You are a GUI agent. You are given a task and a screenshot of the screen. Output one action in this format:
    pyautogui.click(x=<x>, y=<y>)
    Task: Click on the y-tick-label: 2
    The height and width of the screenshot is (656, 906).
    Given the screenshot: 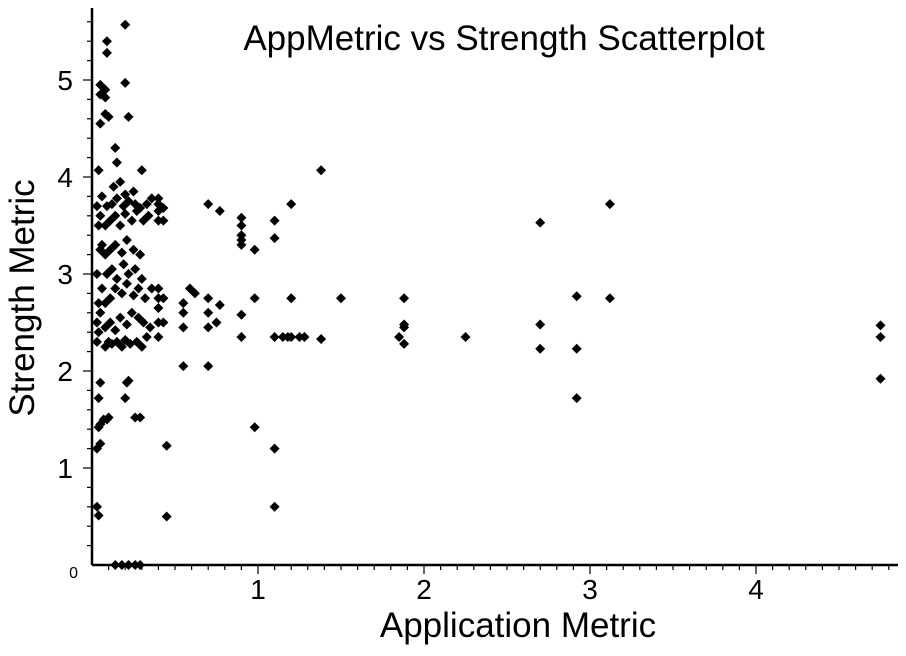 What is the action you would take?
    pyautogui.click(x=65, y=371)
    